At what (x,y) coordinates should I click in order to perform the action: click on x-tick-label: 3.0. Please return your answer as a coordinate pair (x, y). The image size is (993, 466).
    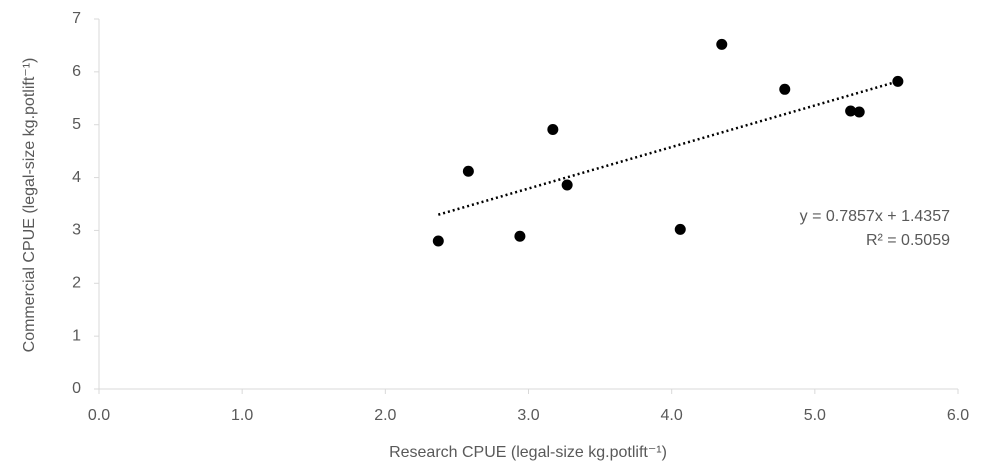
    Looking at the image, I should click on (528, 415).